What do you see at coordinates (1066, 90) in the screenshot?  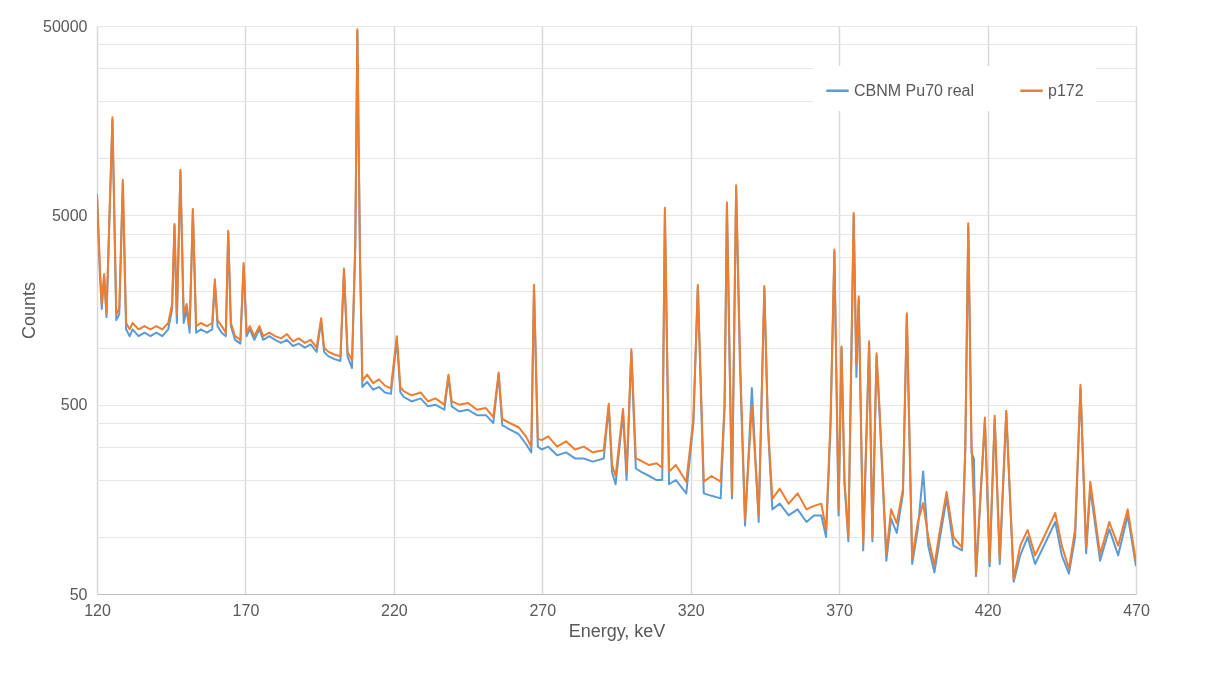 I see `legend-label: p172` at bounding box center [1066, 90].